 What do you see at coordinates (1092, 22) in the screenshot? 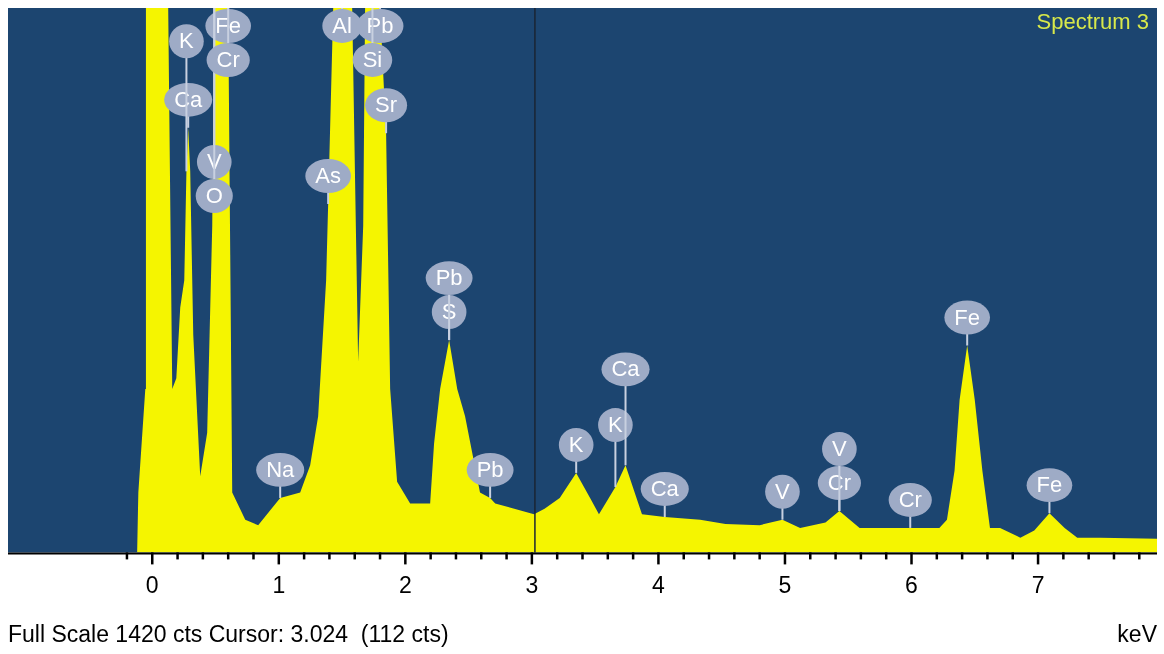
I see `chart-title: Spectrum 3` at bounding box center [1092, 22].